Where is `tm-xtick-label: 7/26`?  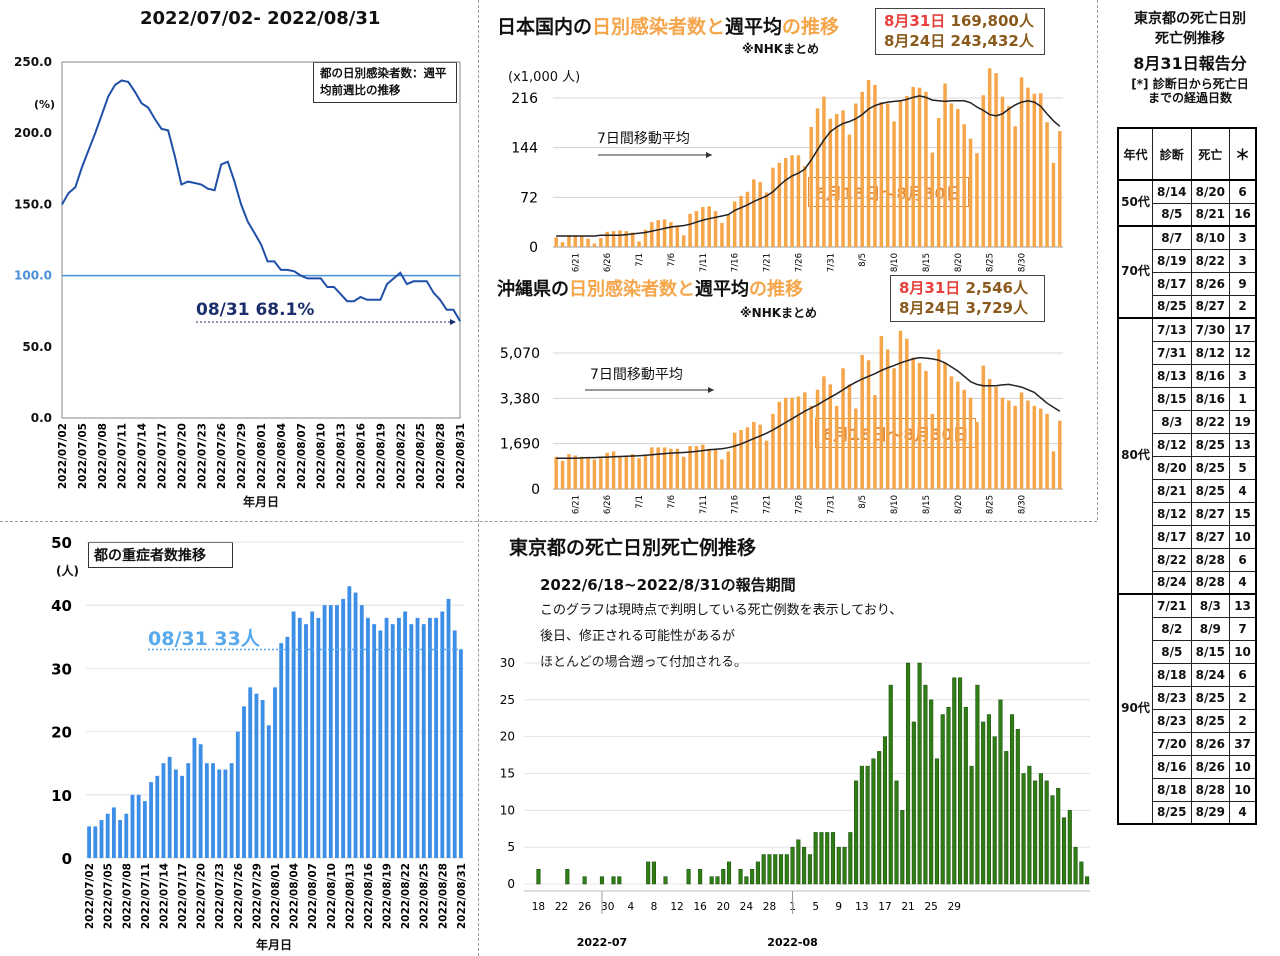
tm-xtick-label: 7/26 is located at coordinates (799, 262).